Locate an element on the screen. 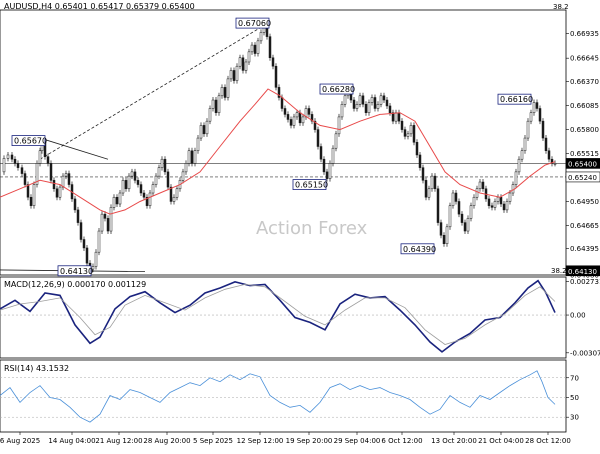 The image size is (600, 454). x-tick-label: 6 Aug 2025 is located at coordinates (20, 441).